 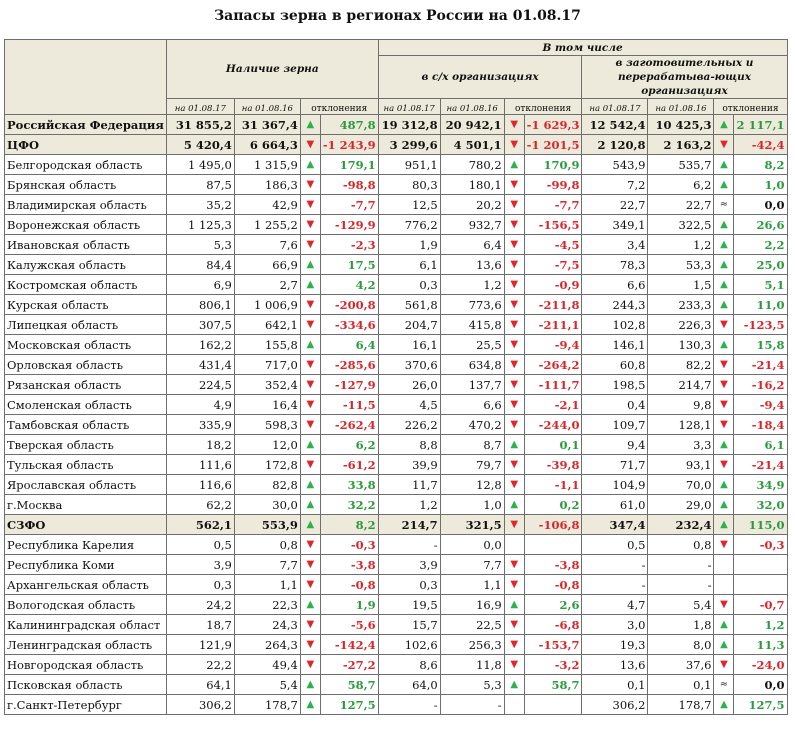 What do you see at coordinates (472, 344) in the screenshot?
I see `value-2016: 25,5` at bounding box center [472, 344].